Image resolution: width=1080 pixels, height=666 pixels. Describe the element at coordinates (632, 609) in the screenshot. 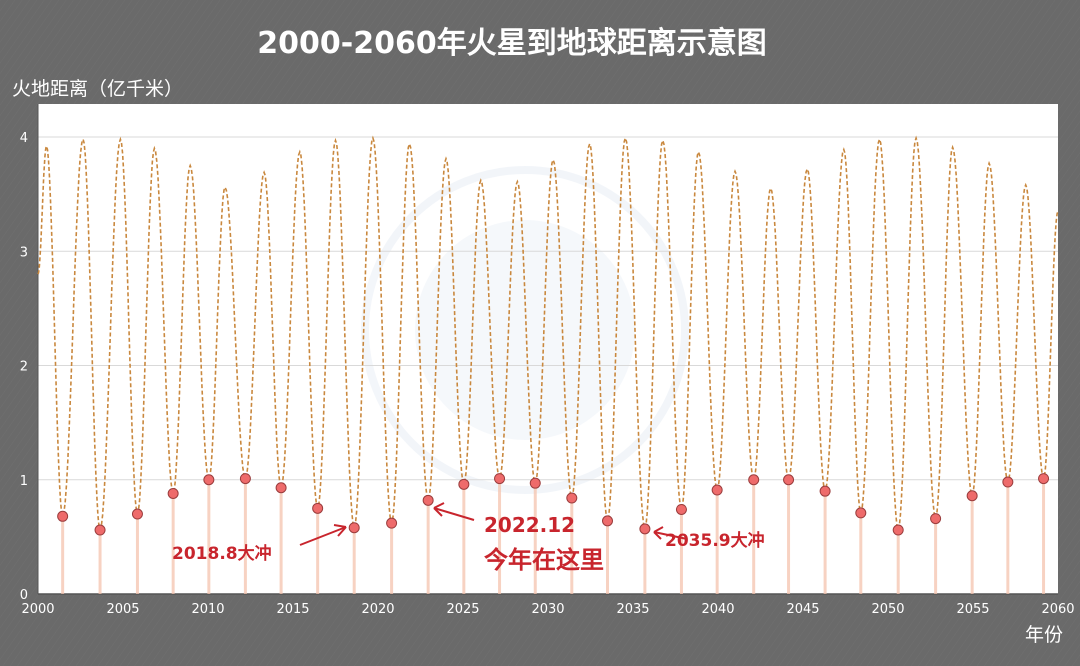

I see `x-tick-label: 2035` at that location.